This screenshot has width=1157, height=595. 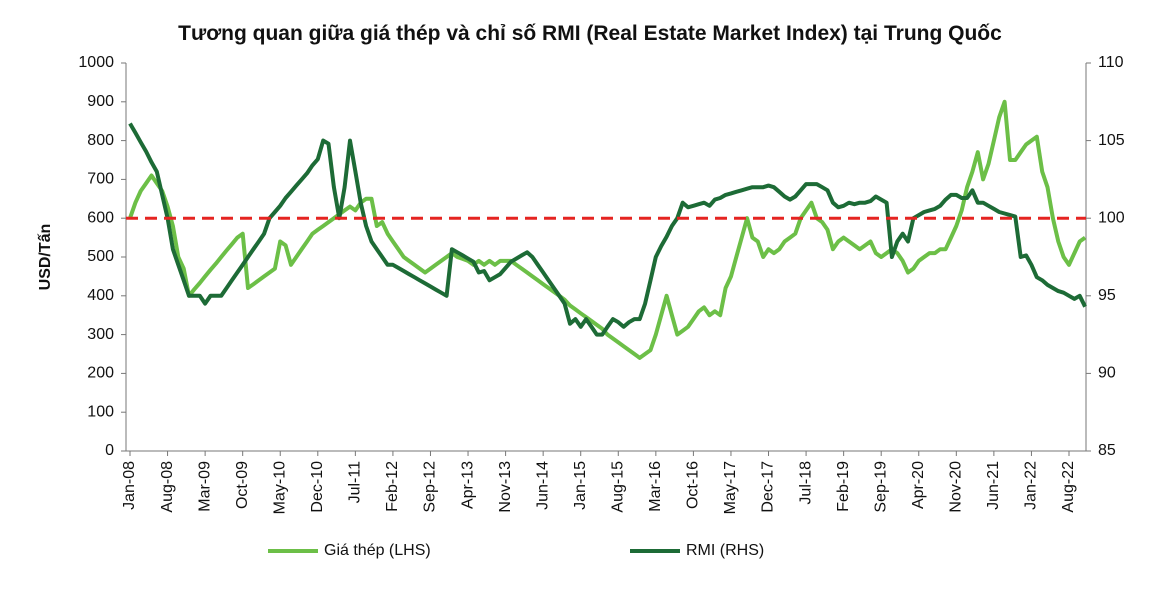 What do you see at coordinates (100, 217) in the screenshot?
I see `y-tick-label: 600` at bounding box center [100, 217].